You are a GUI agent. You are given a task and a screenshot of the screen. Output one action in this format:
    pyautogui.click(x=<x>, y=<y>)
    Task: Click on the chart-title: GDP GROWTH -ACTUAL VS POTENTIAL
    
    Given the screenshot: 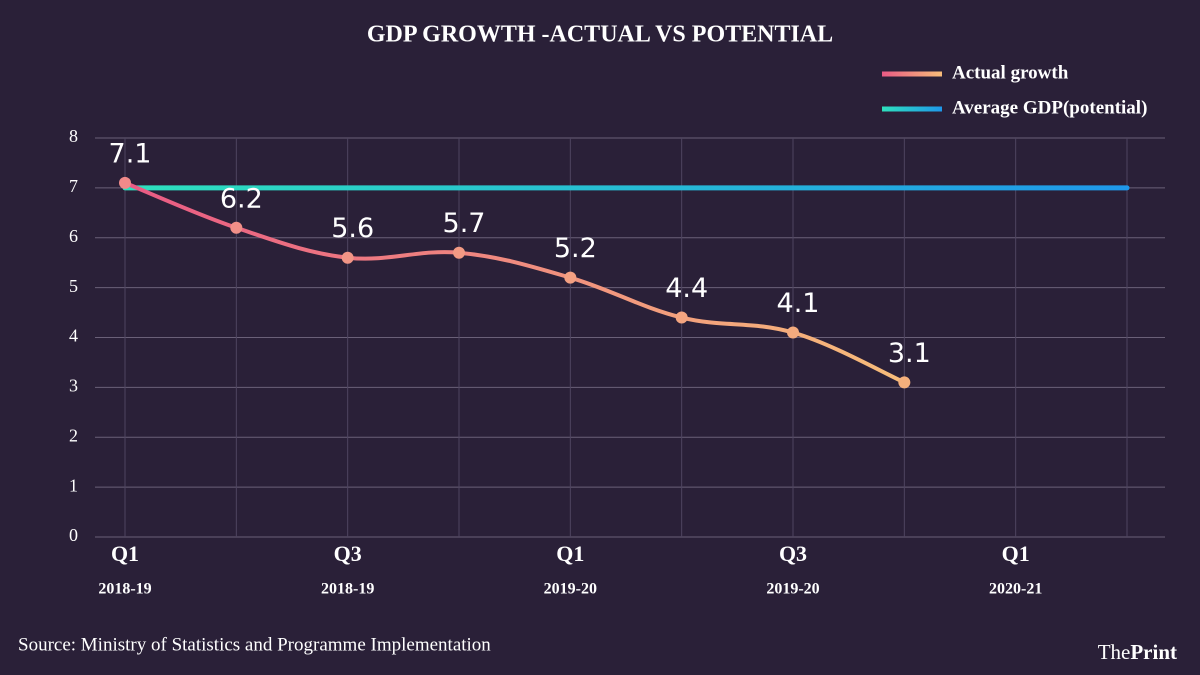 What is the action you would take?
    pyautogui.click(x=600, y=35)
    